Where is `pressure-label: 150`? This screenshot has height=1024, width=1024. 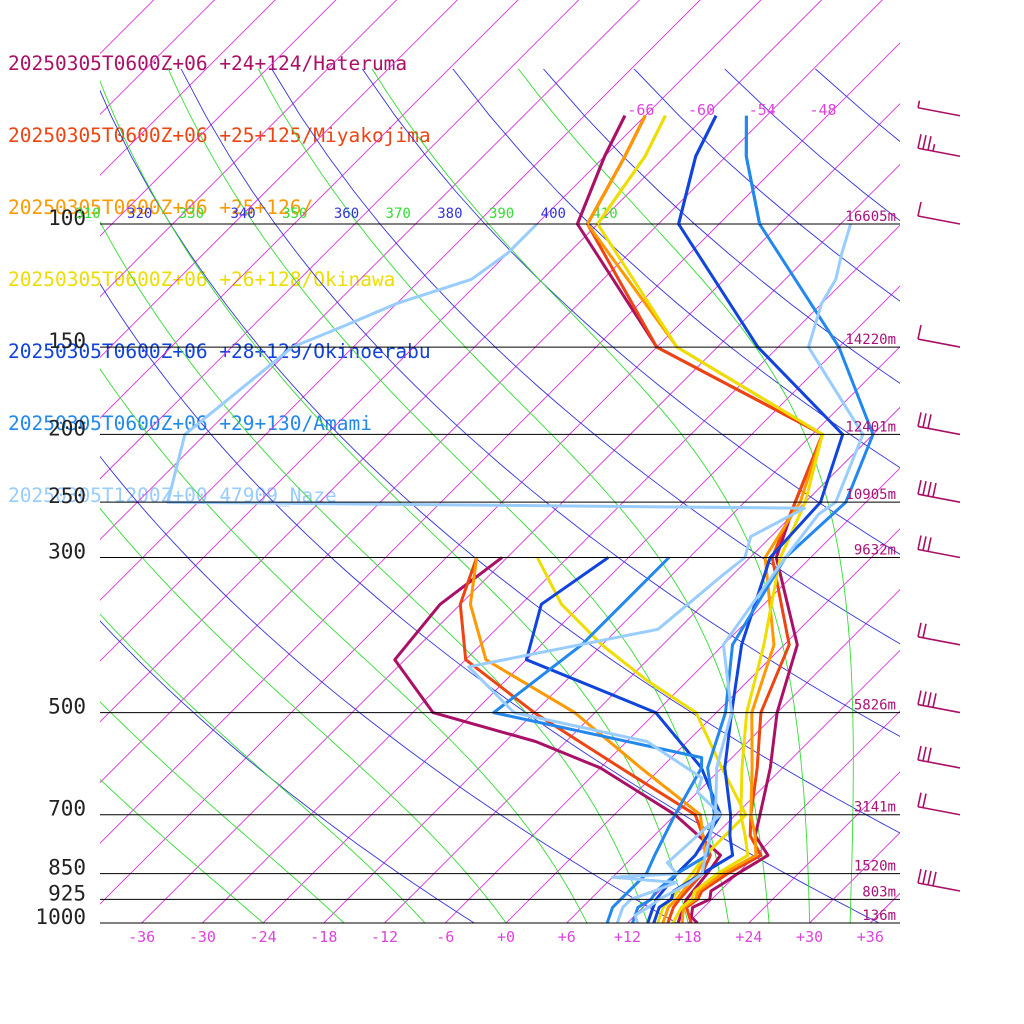 pressure-label: 150 is located at coordinates (67, 341).